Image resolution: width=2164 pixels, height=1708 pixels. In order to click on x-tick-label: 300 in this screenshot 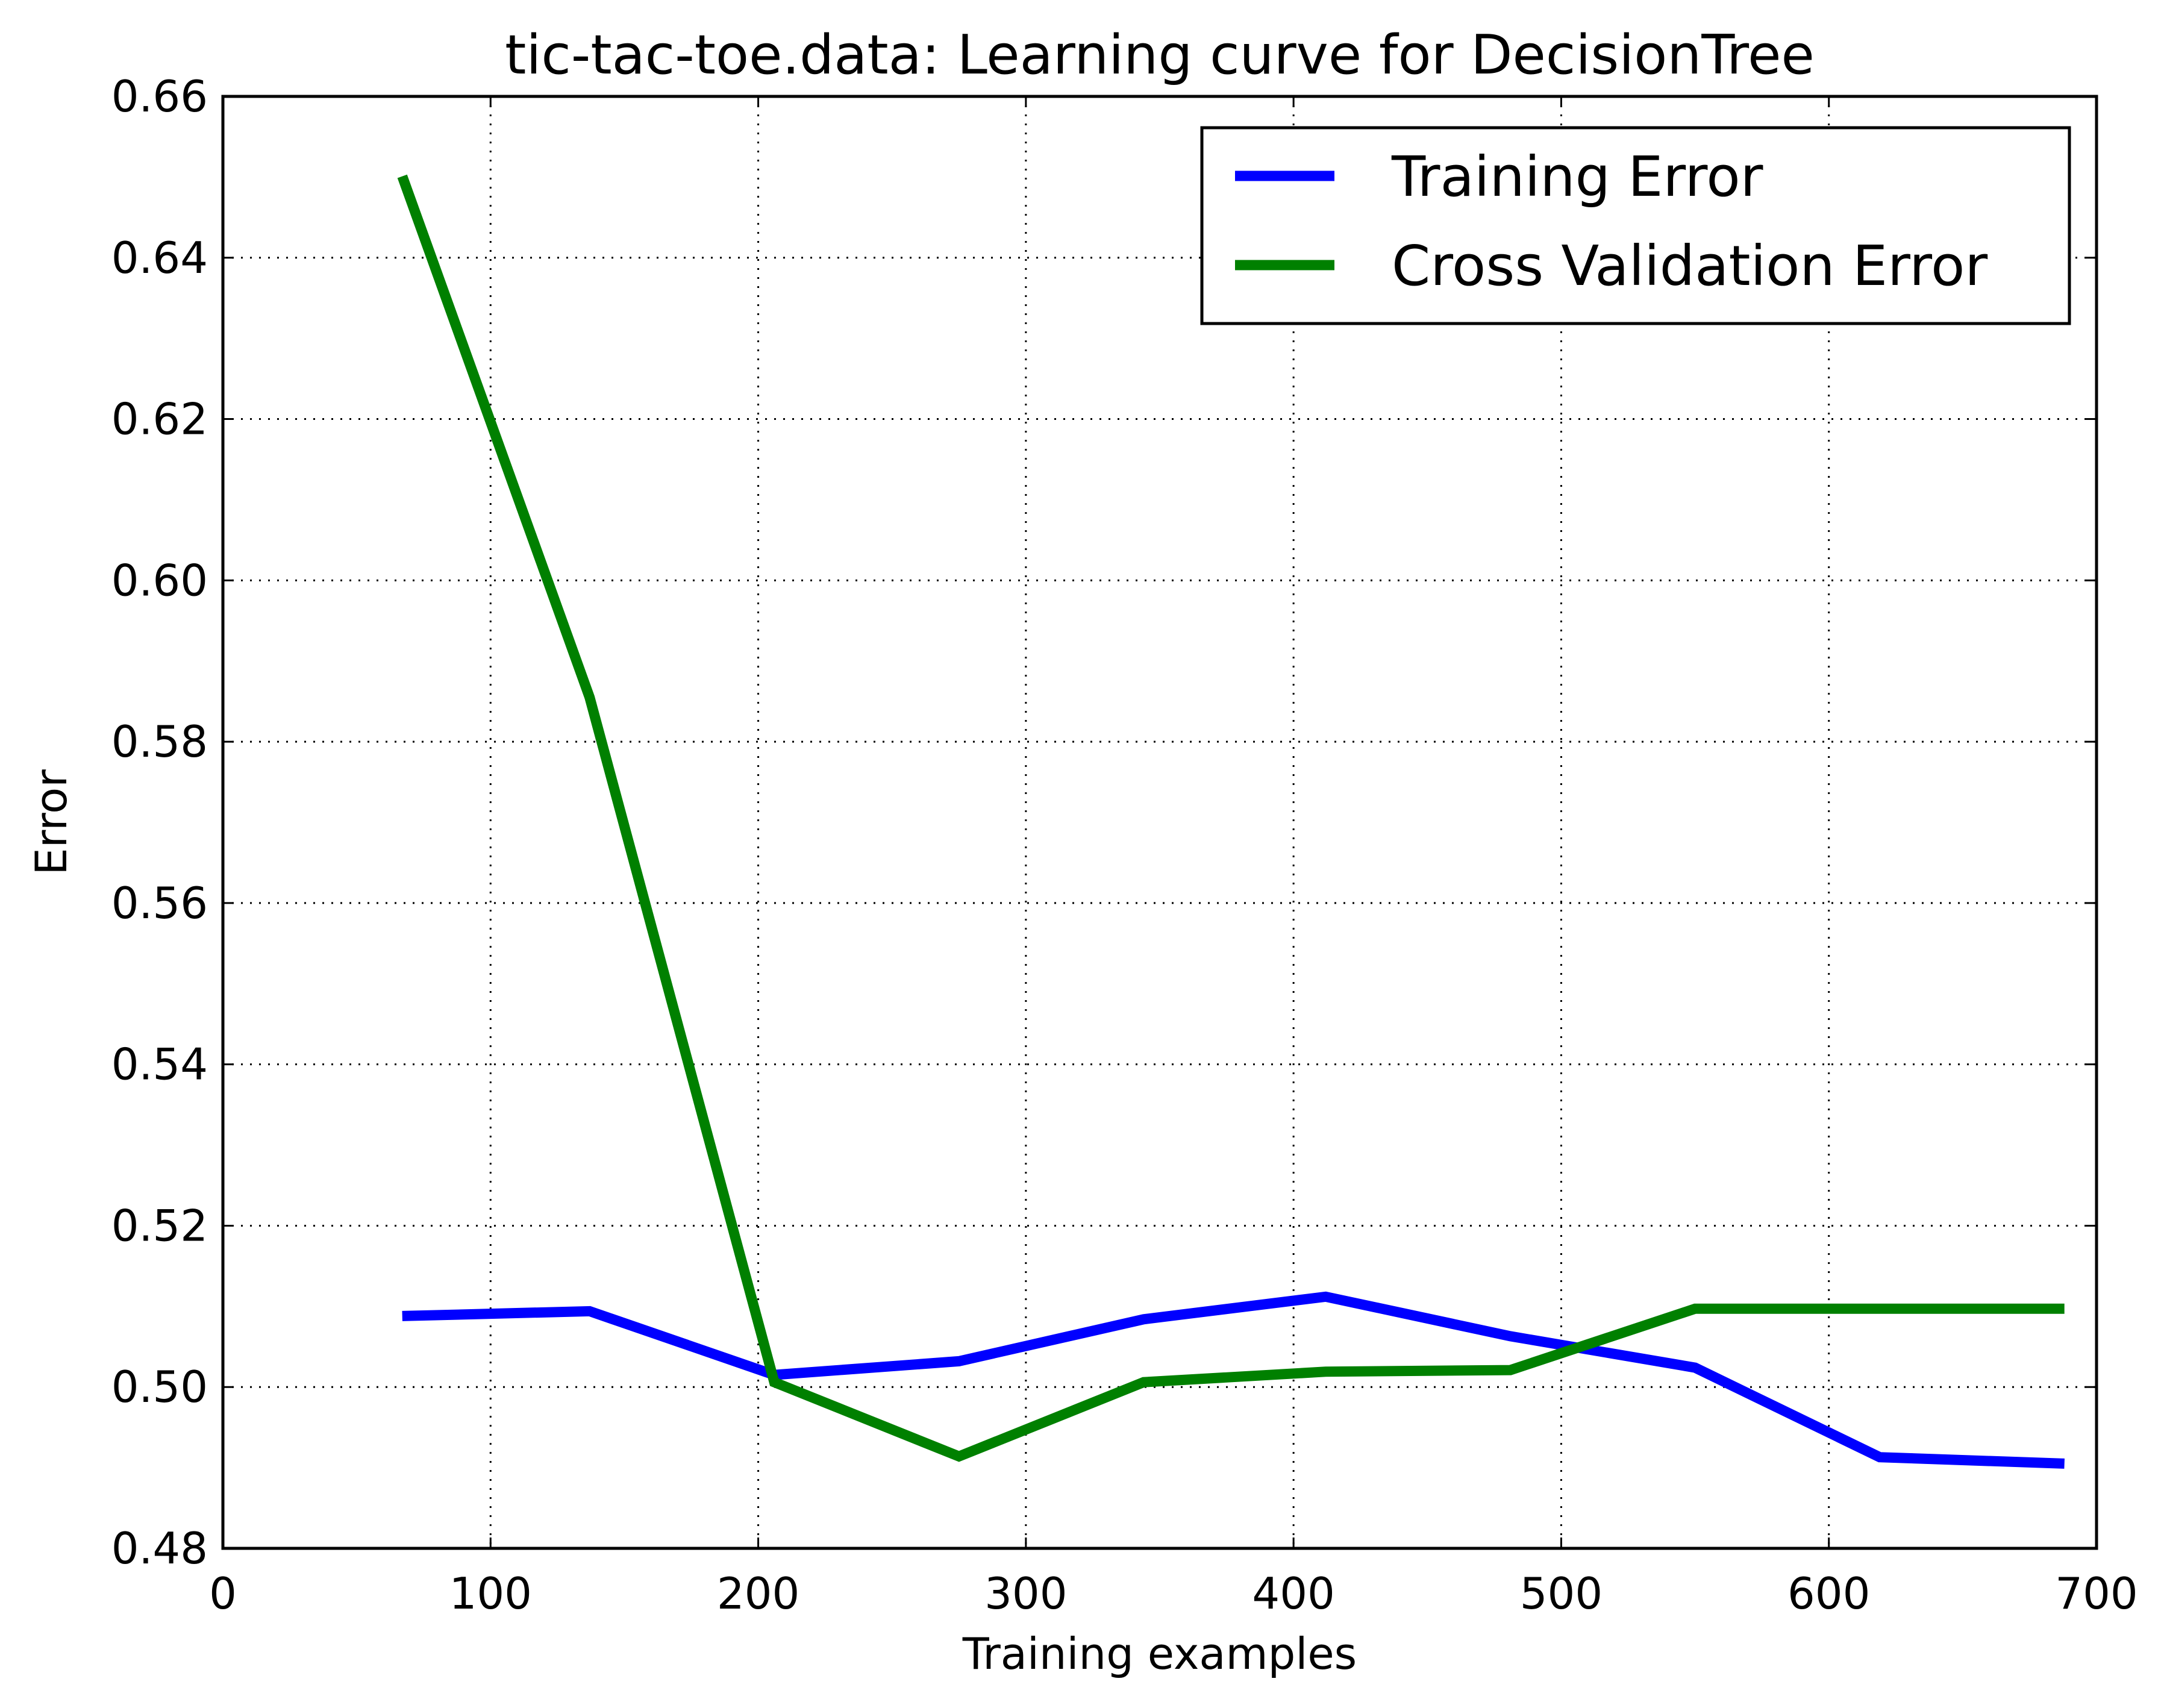, I will do `click(1025, 1594)`.